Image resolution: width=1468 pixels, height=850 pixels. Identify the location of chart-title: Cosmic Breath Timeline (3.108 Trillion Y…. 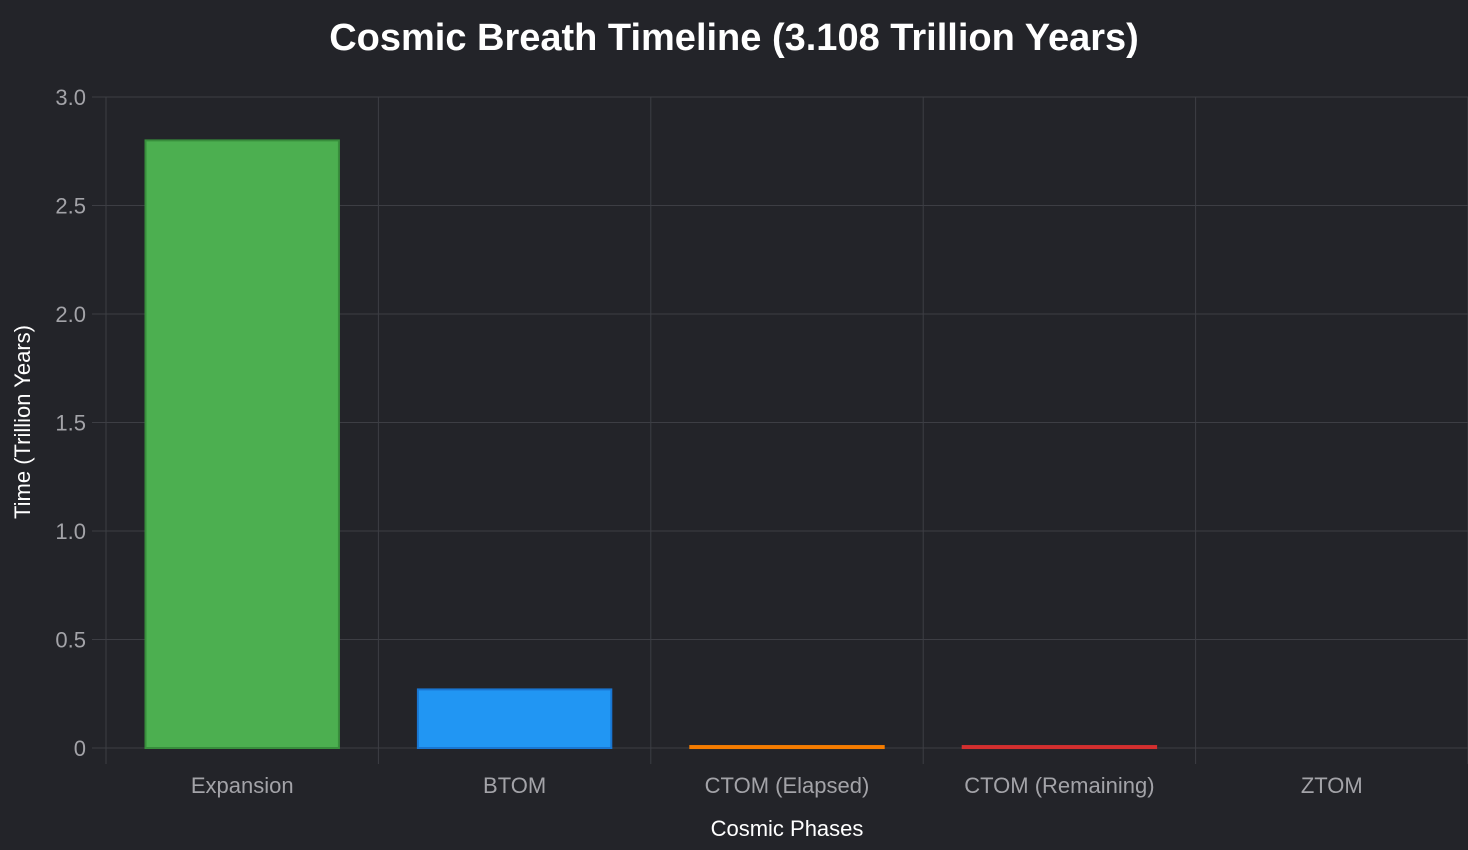
(734, 38).